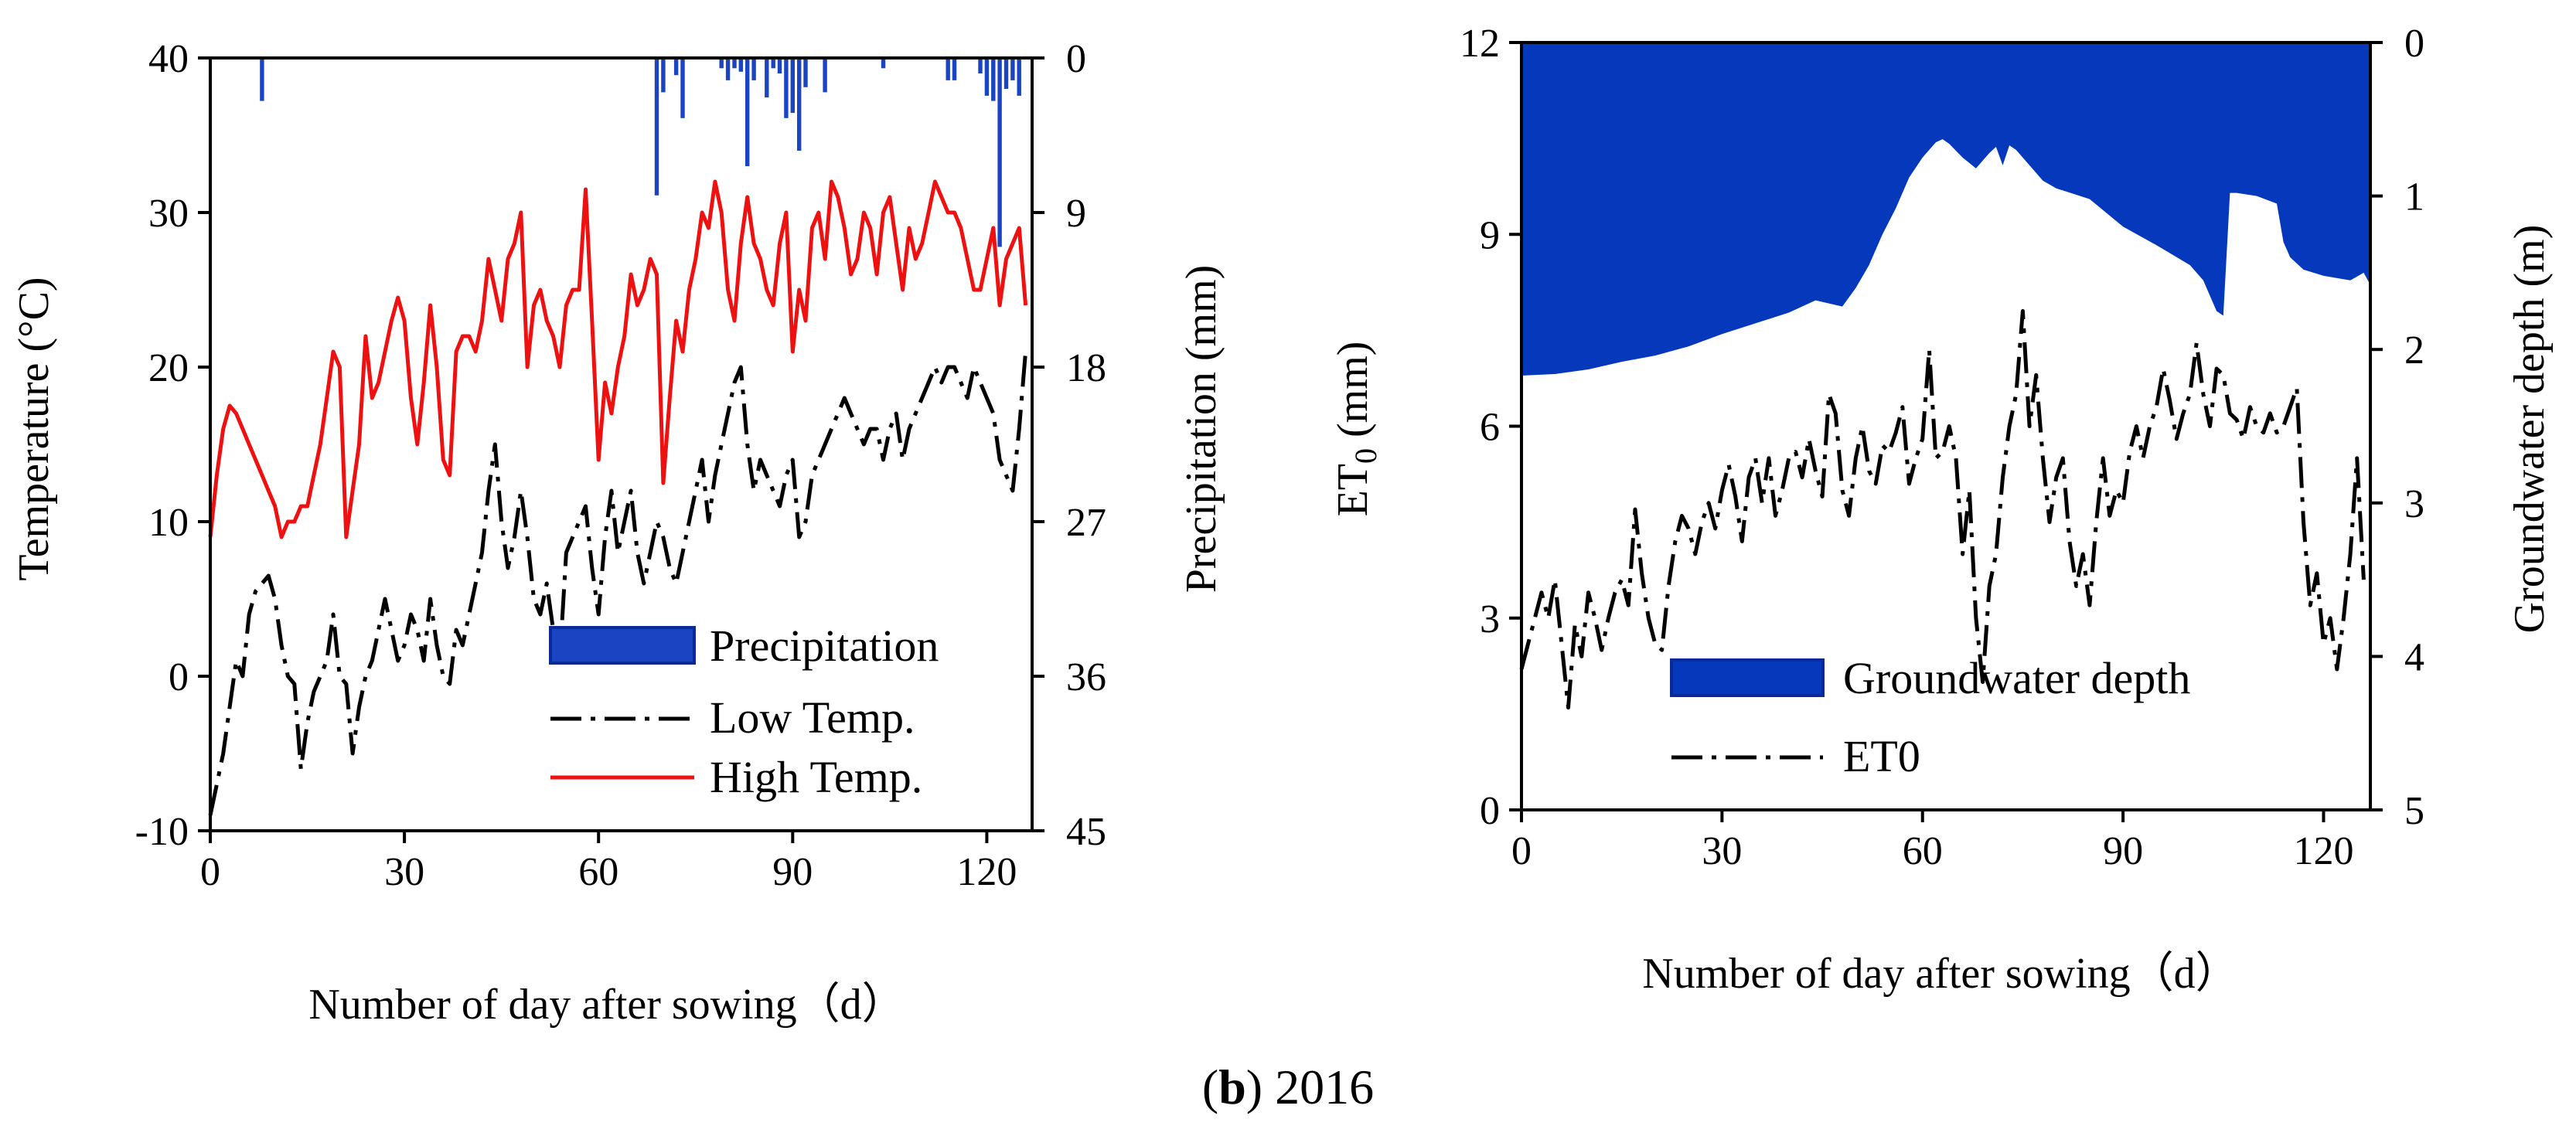  Describe the element at coordinates (1930, 717) in the screenshot. I see `legend: Groundwater depth ET0` at that location.